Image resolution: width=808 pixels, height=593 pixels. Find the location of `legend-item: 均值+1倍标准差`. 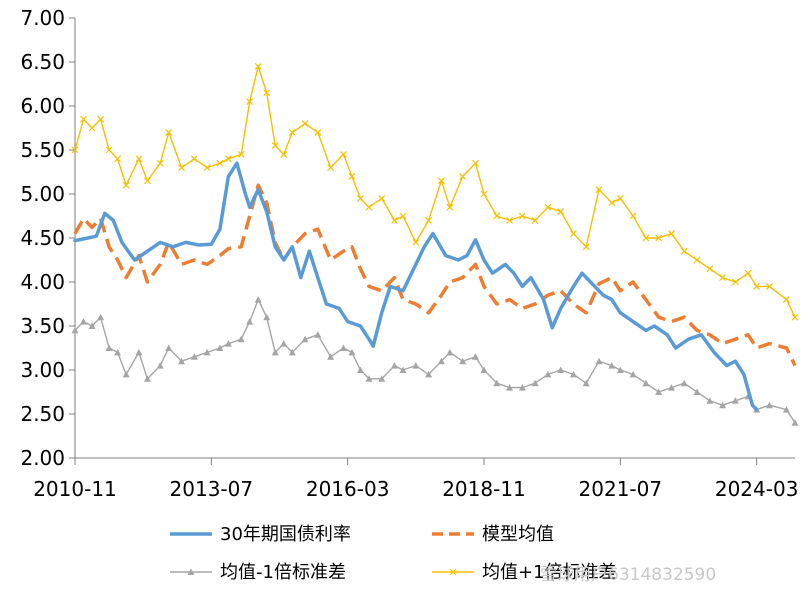

legend-item: 均值+1倍标准差 is located at coordinates (524, 572).